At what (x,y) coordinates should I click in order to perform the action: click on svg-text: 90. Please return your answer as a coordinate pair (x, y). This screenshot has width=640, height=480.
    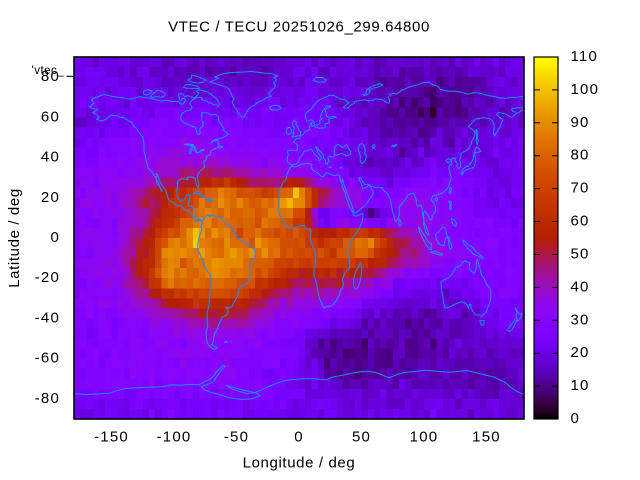
    Looking at the image, I should click on (580, 122).